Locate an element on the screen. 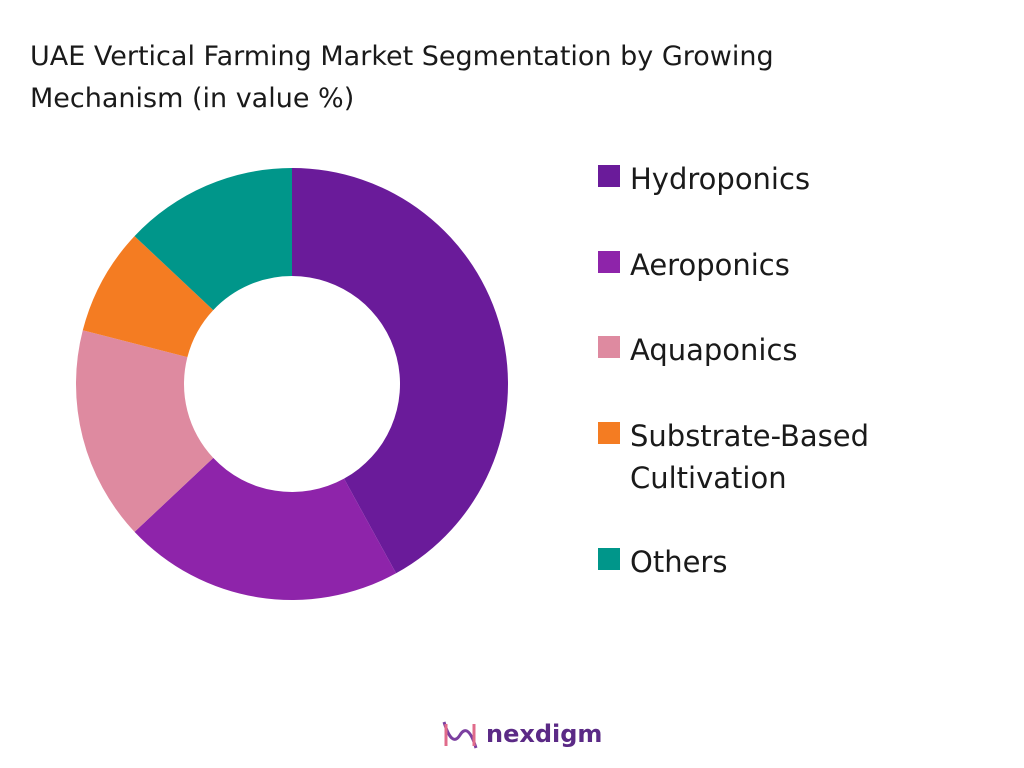 The height and width of the screenshot is (768, 1024). legend-item: Others is located at coordinates (764, 562).